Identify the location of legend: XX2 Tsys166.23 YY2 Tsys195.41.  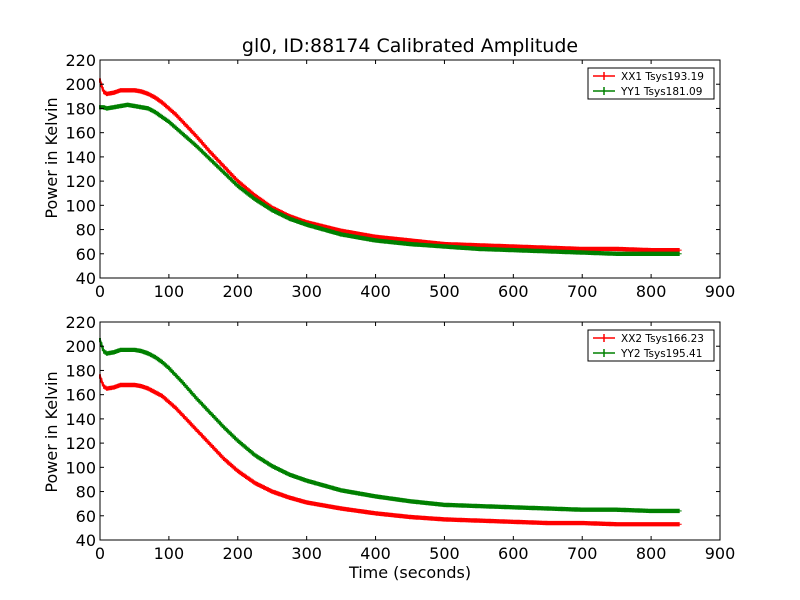
(651, 345).